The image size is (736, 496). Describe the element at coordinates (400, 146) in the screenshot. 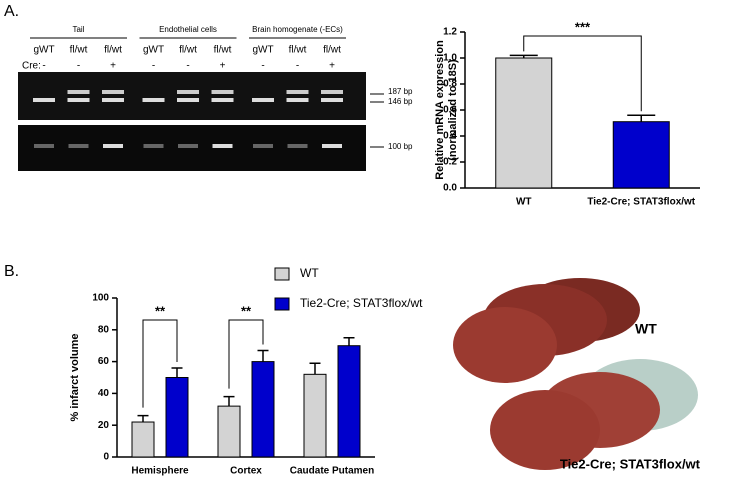

I see `marker-label: 100 bp` at that location.